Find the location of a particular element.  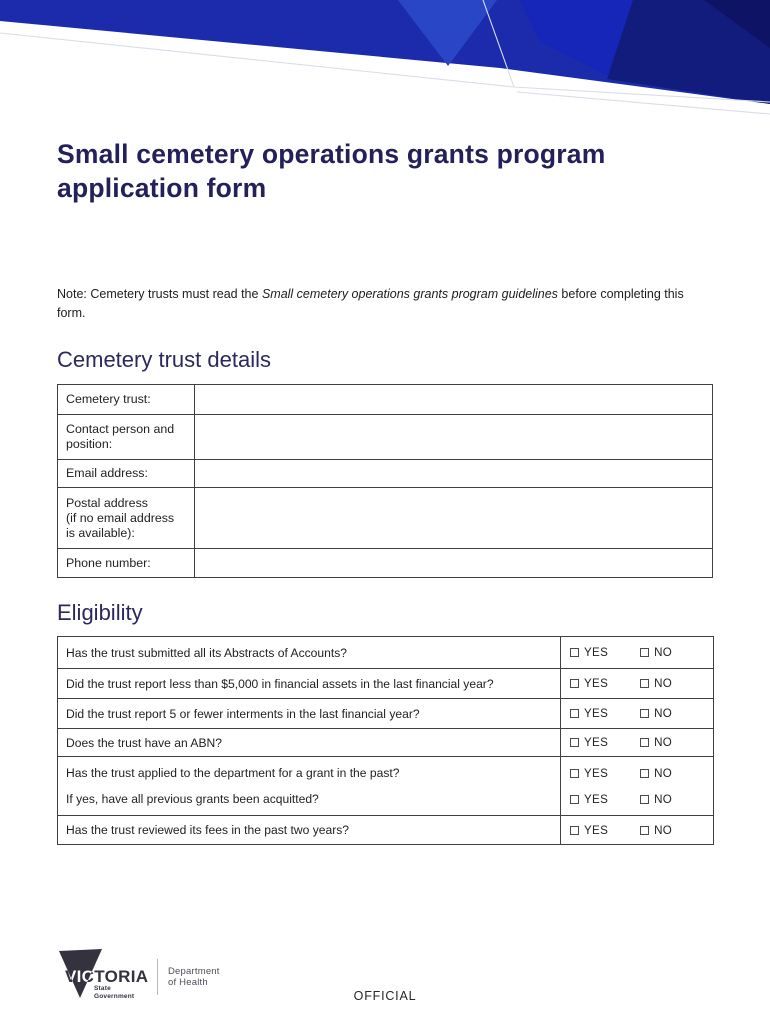

logo-divider is located at coordinates (157, 977).